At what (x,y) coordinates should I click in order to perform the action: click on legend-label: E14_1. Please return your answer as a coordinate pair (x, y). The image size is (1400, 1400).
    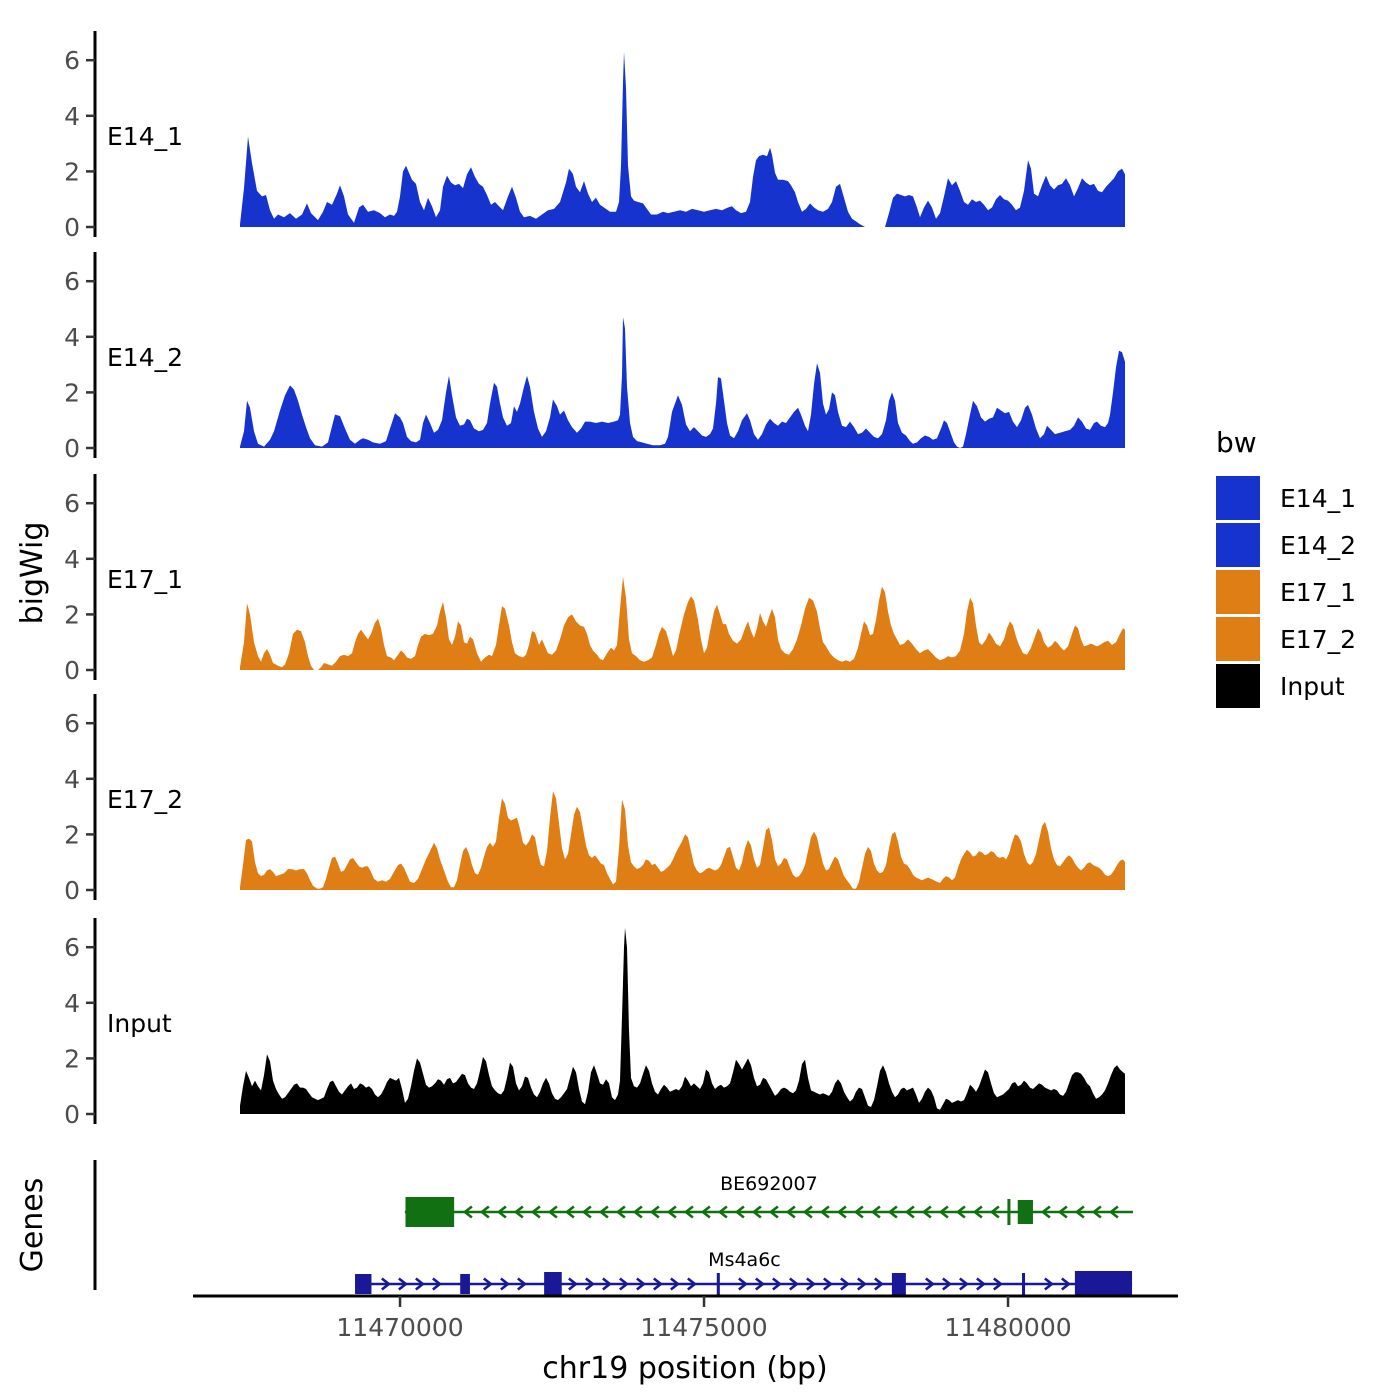
    Looking at the image, I should click on (1318, 498).